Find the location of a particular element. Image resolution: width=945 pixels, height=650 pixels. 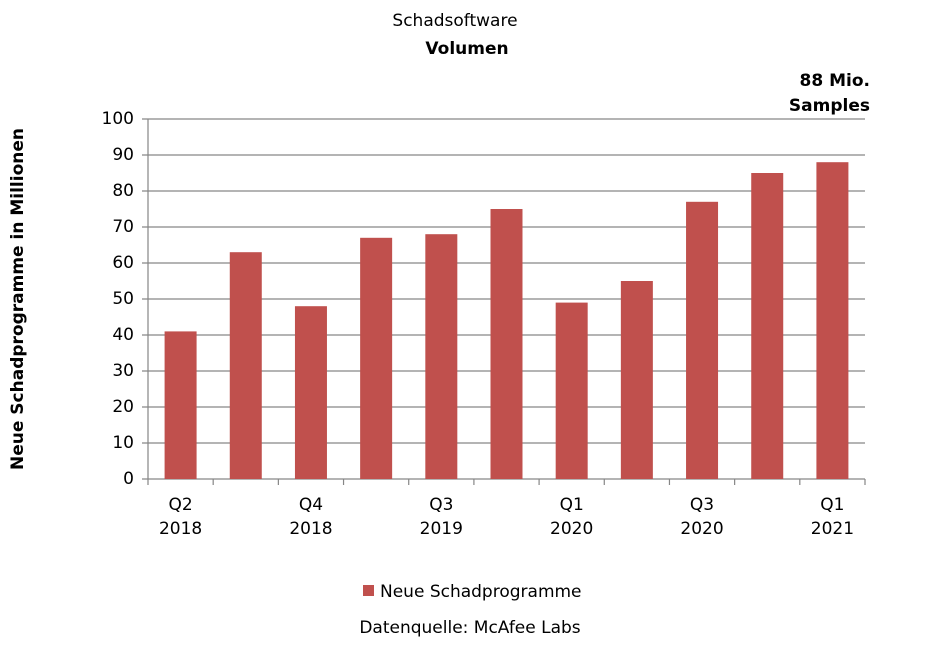

annotation: 88 Mio. is located at coordinates (835, 81).